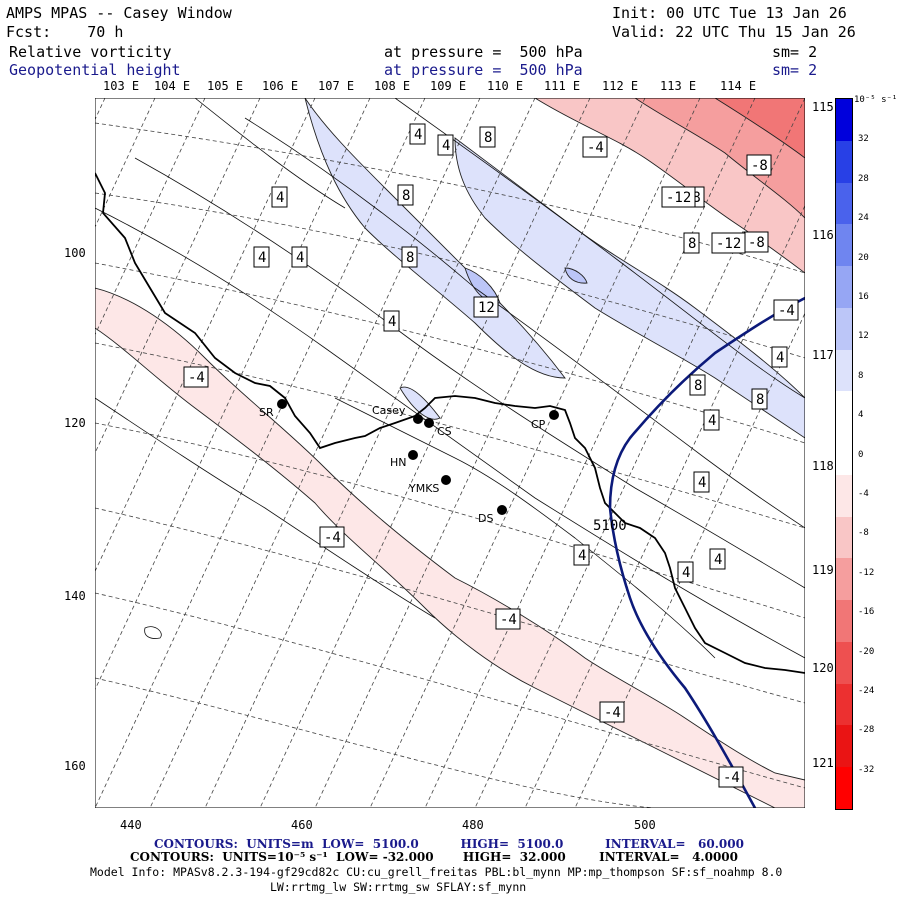 This screenshot has width=900, height=900. What do you see at coordinates (448, 86) in the screenshot?
I see `lon-label-top: 109 E` at bounding box center [448, 86].